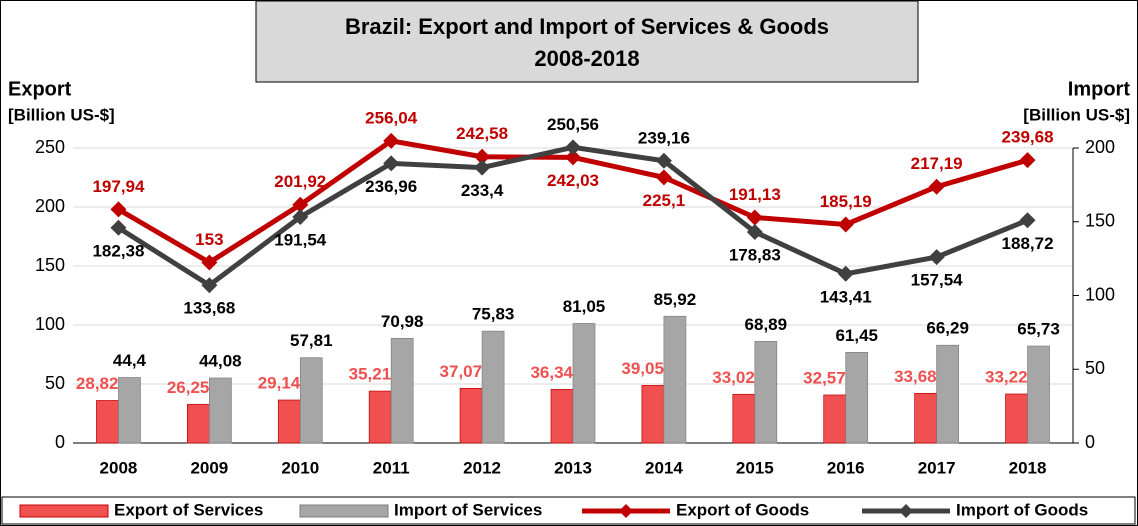 This screenshot has height=526, width=1138. What do you see at coordinates (97, 383) in the screenshot?
I see `data-label: 28,82` at bounding box center [97, 383].